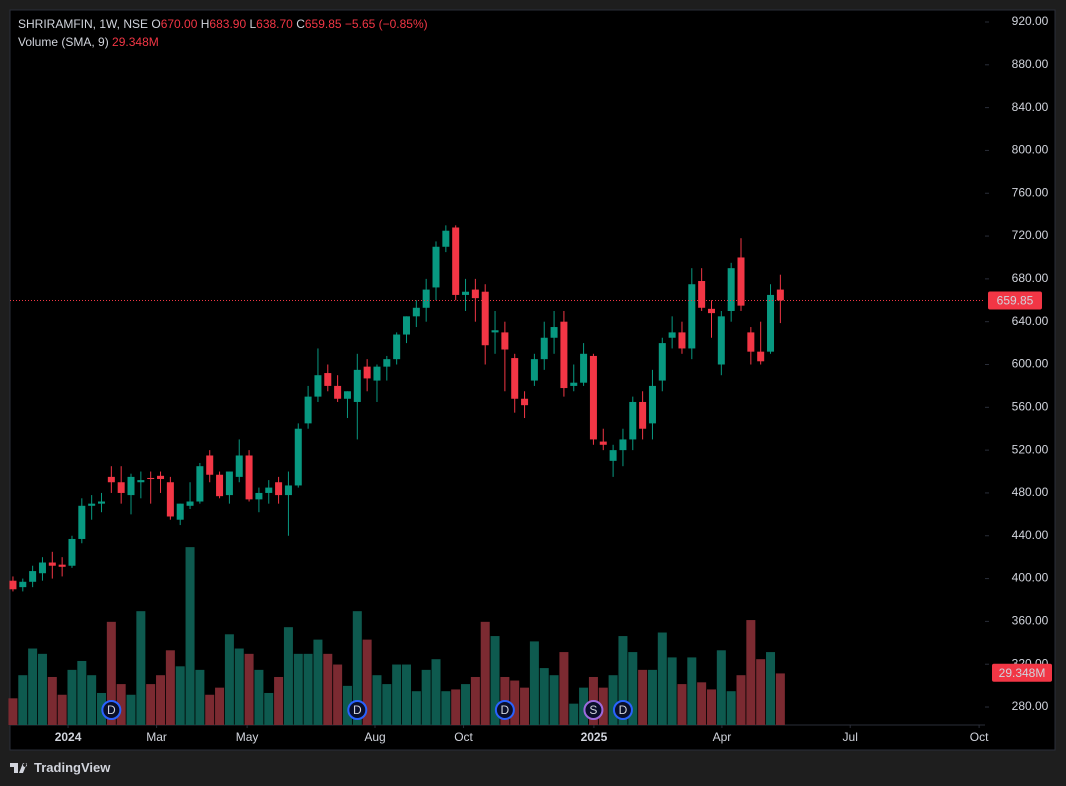  Describe the element at coordinates (1030, 192) in the screenshot. I see `y-tick-label: 760.00` at that location.